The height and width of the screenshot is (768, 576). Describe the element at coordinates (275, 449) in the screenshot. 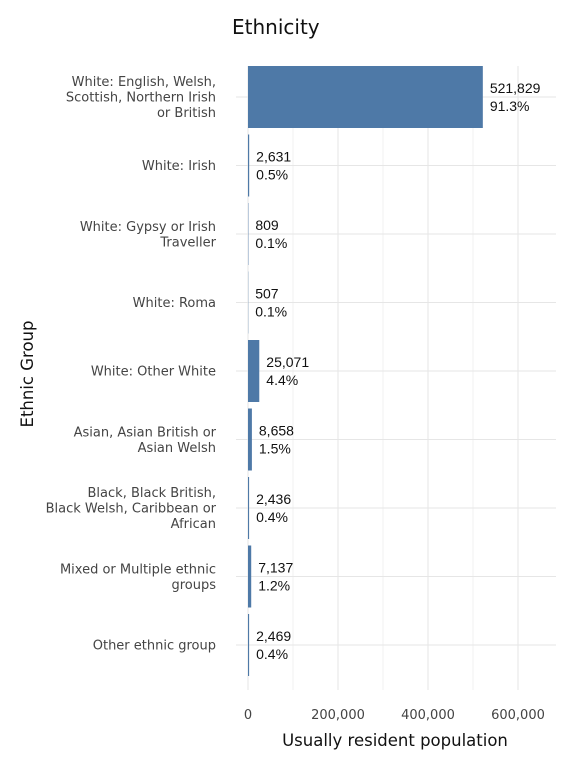

I see `percent-label-6: 1.5%` at that location.